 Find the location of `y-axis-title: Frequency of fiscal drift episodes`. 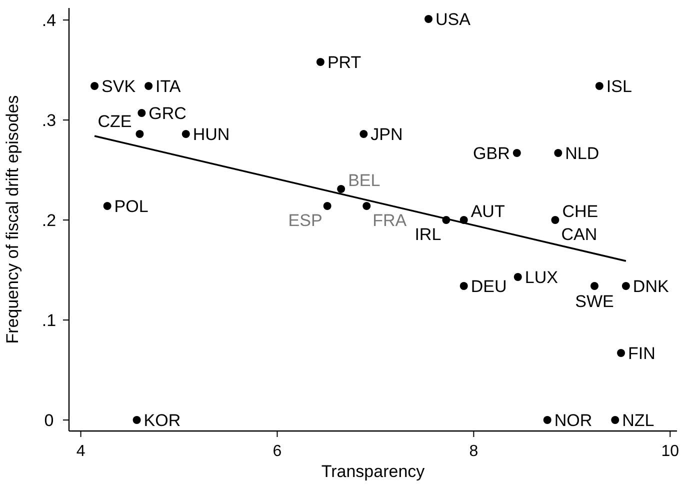

y-axis-title: Frequency of fiscal drift episodes is located at coordinates (12, 219).